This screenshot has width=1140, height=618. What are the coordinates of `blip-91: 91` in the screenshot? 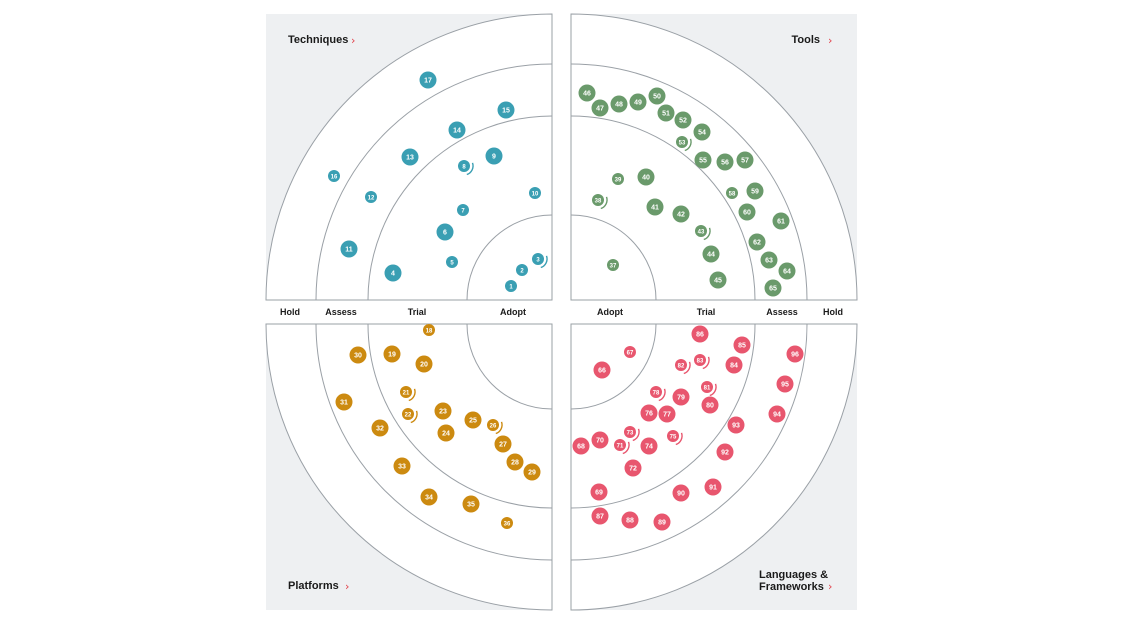 It's located at (713, 487).